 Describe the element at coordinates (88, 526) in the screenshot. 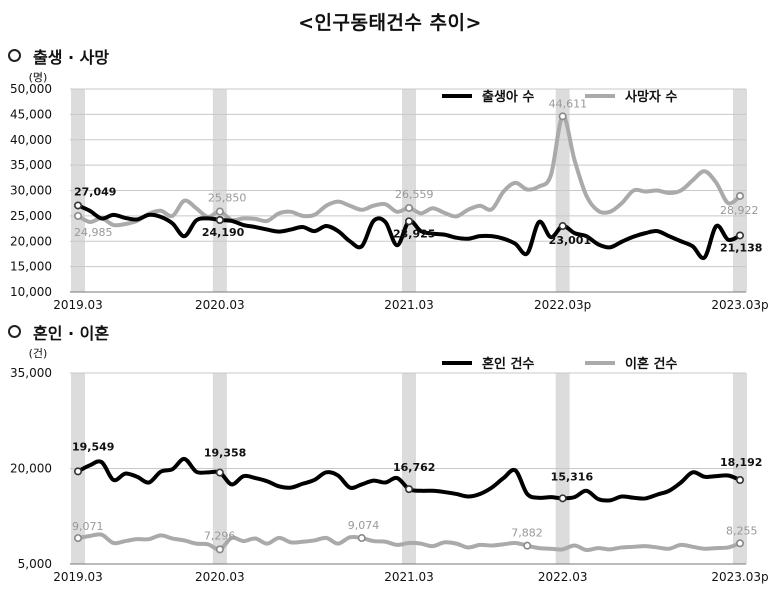

I see `data-label: 9,071` at that location.